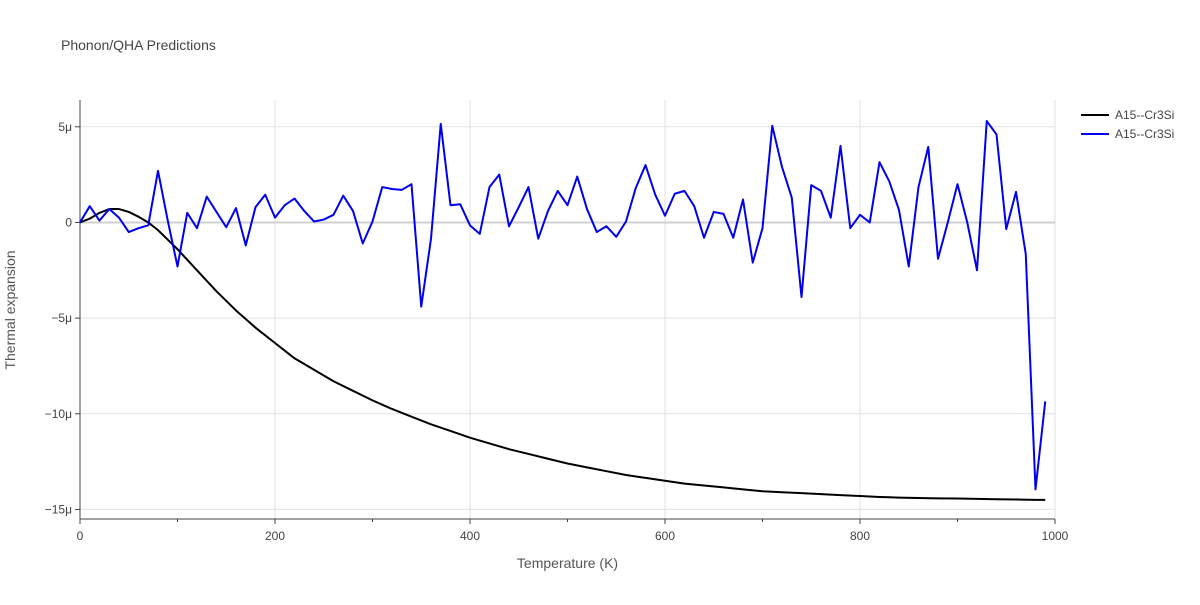 Image resolution: width=1200 pixels, height=605 pixels. I want to click on y-tick-label: 0, so click(68, 222).